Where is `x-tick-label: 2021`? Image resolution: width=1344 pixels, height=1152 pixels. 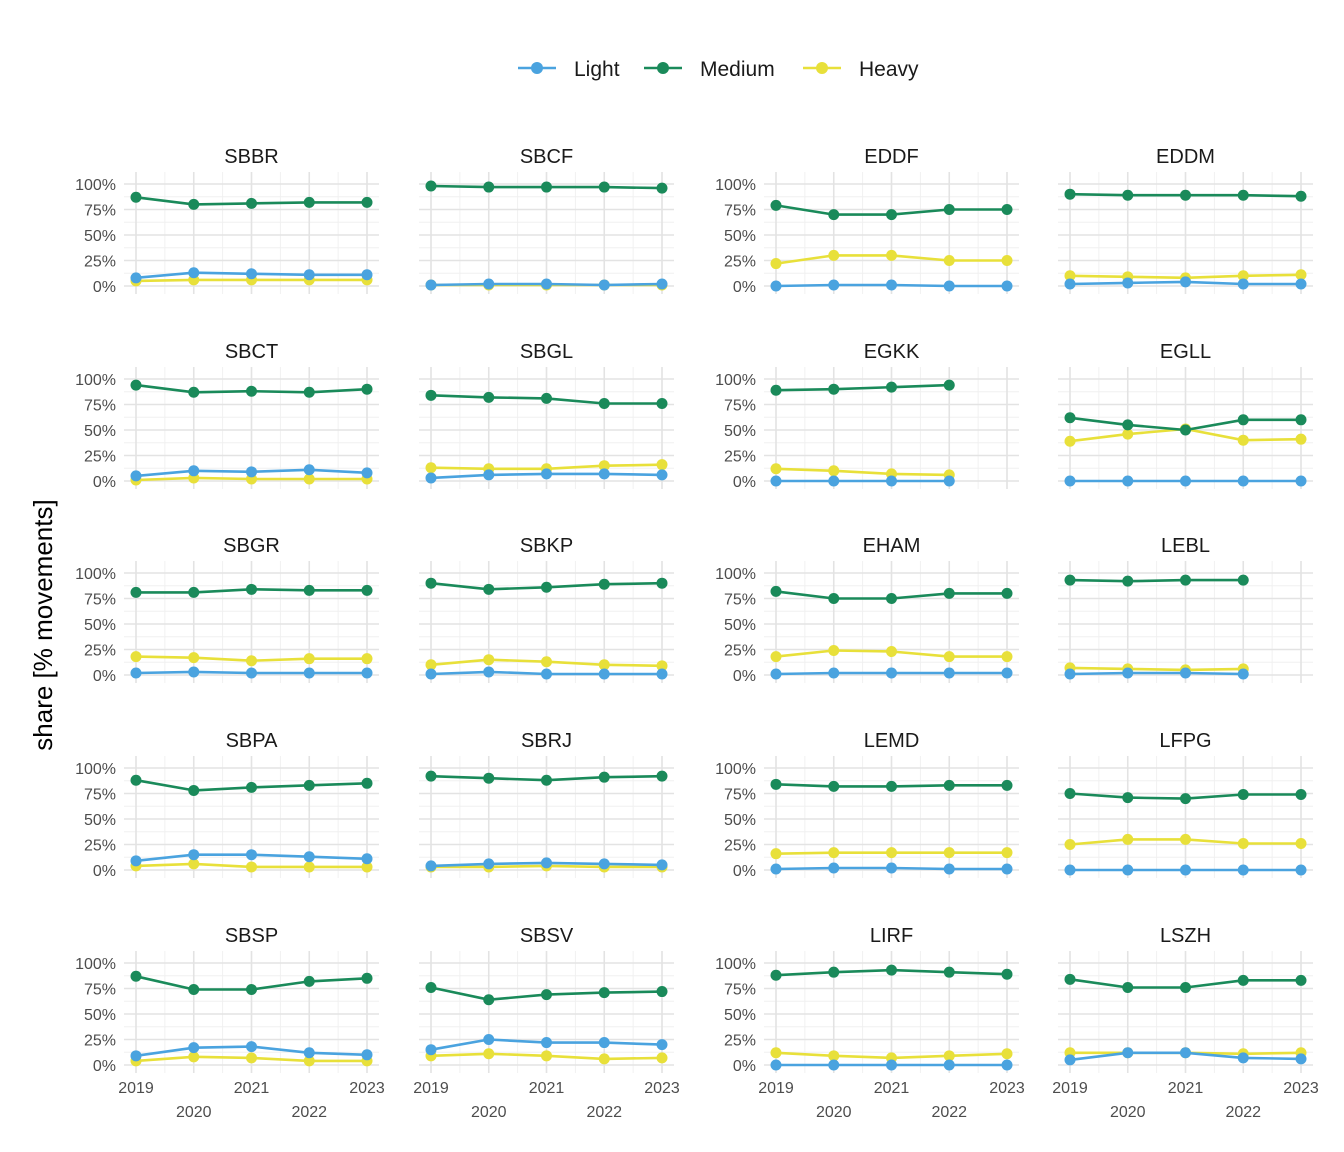 x-tick-label: 2021 is located at coordinates (252, 1088).